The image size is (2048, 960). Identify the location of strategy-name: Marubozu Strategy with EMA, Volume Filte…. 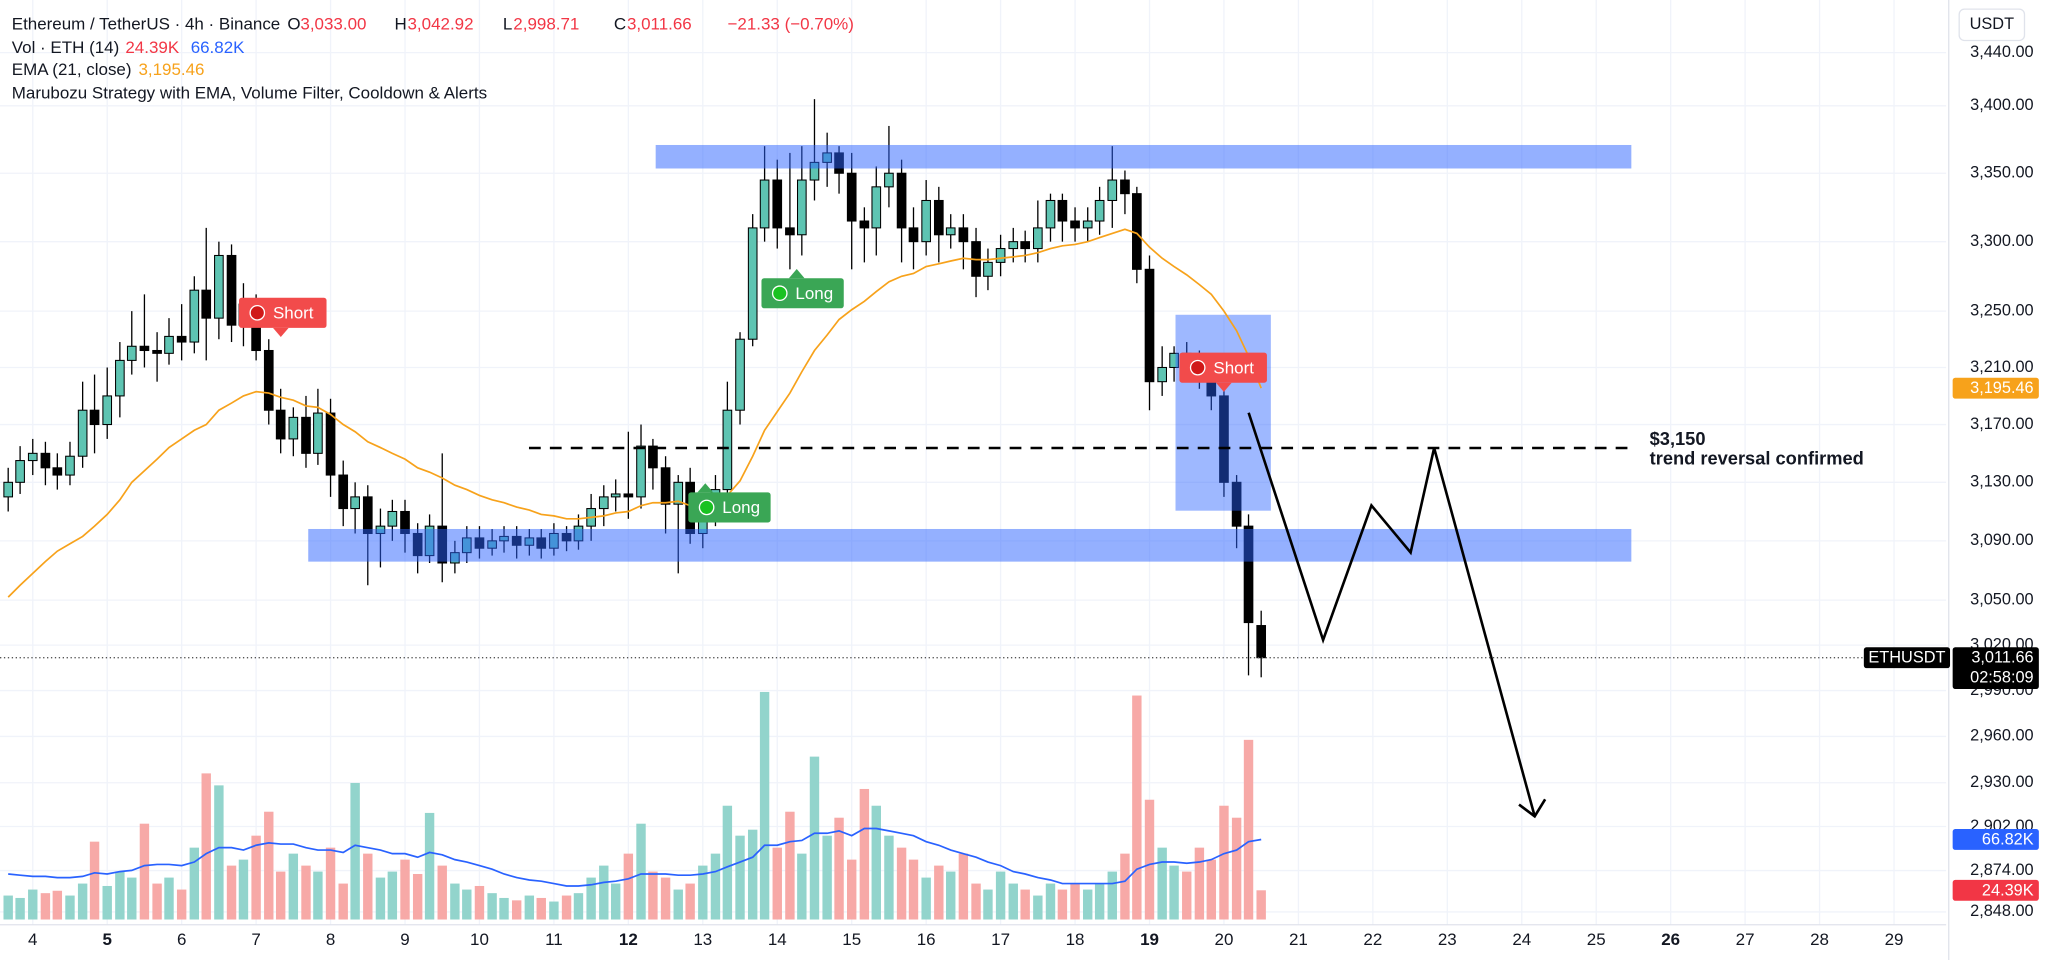
(249, 93).